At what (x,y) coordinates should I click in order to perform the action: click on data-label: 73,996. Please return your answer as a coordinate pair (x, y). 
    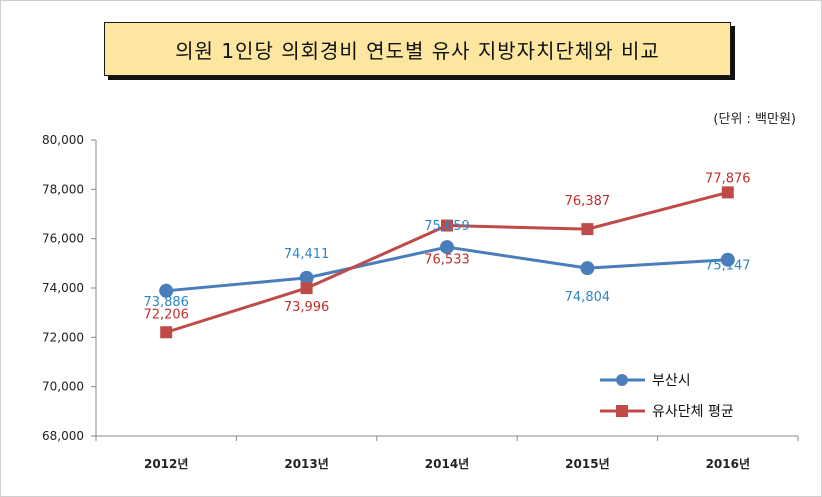
    Looking at the image, I should click on (307, 307).